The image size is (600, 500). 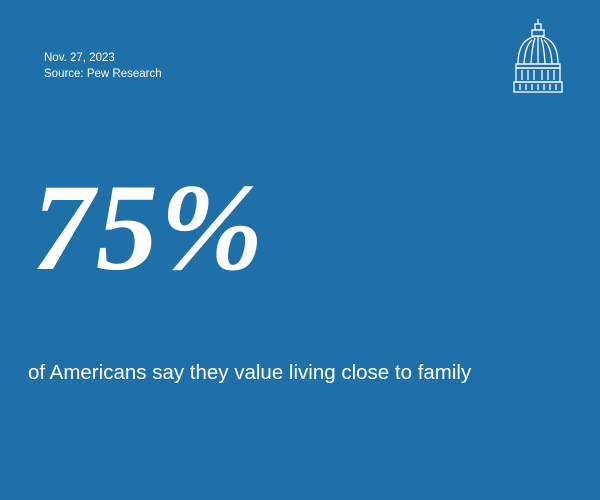 What do you see at coordinates (103, 74) in the screenshot?
I see `source: Source: Pew Research` at bounding box center [103, 74].